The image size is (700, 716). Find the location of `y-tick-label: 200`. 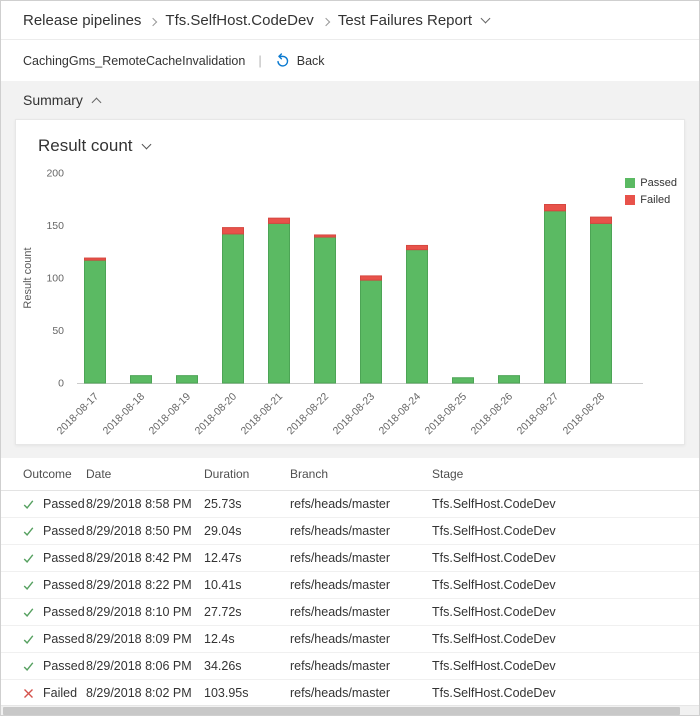

y-tick-label: 200 is located at coordinates (55, 174).